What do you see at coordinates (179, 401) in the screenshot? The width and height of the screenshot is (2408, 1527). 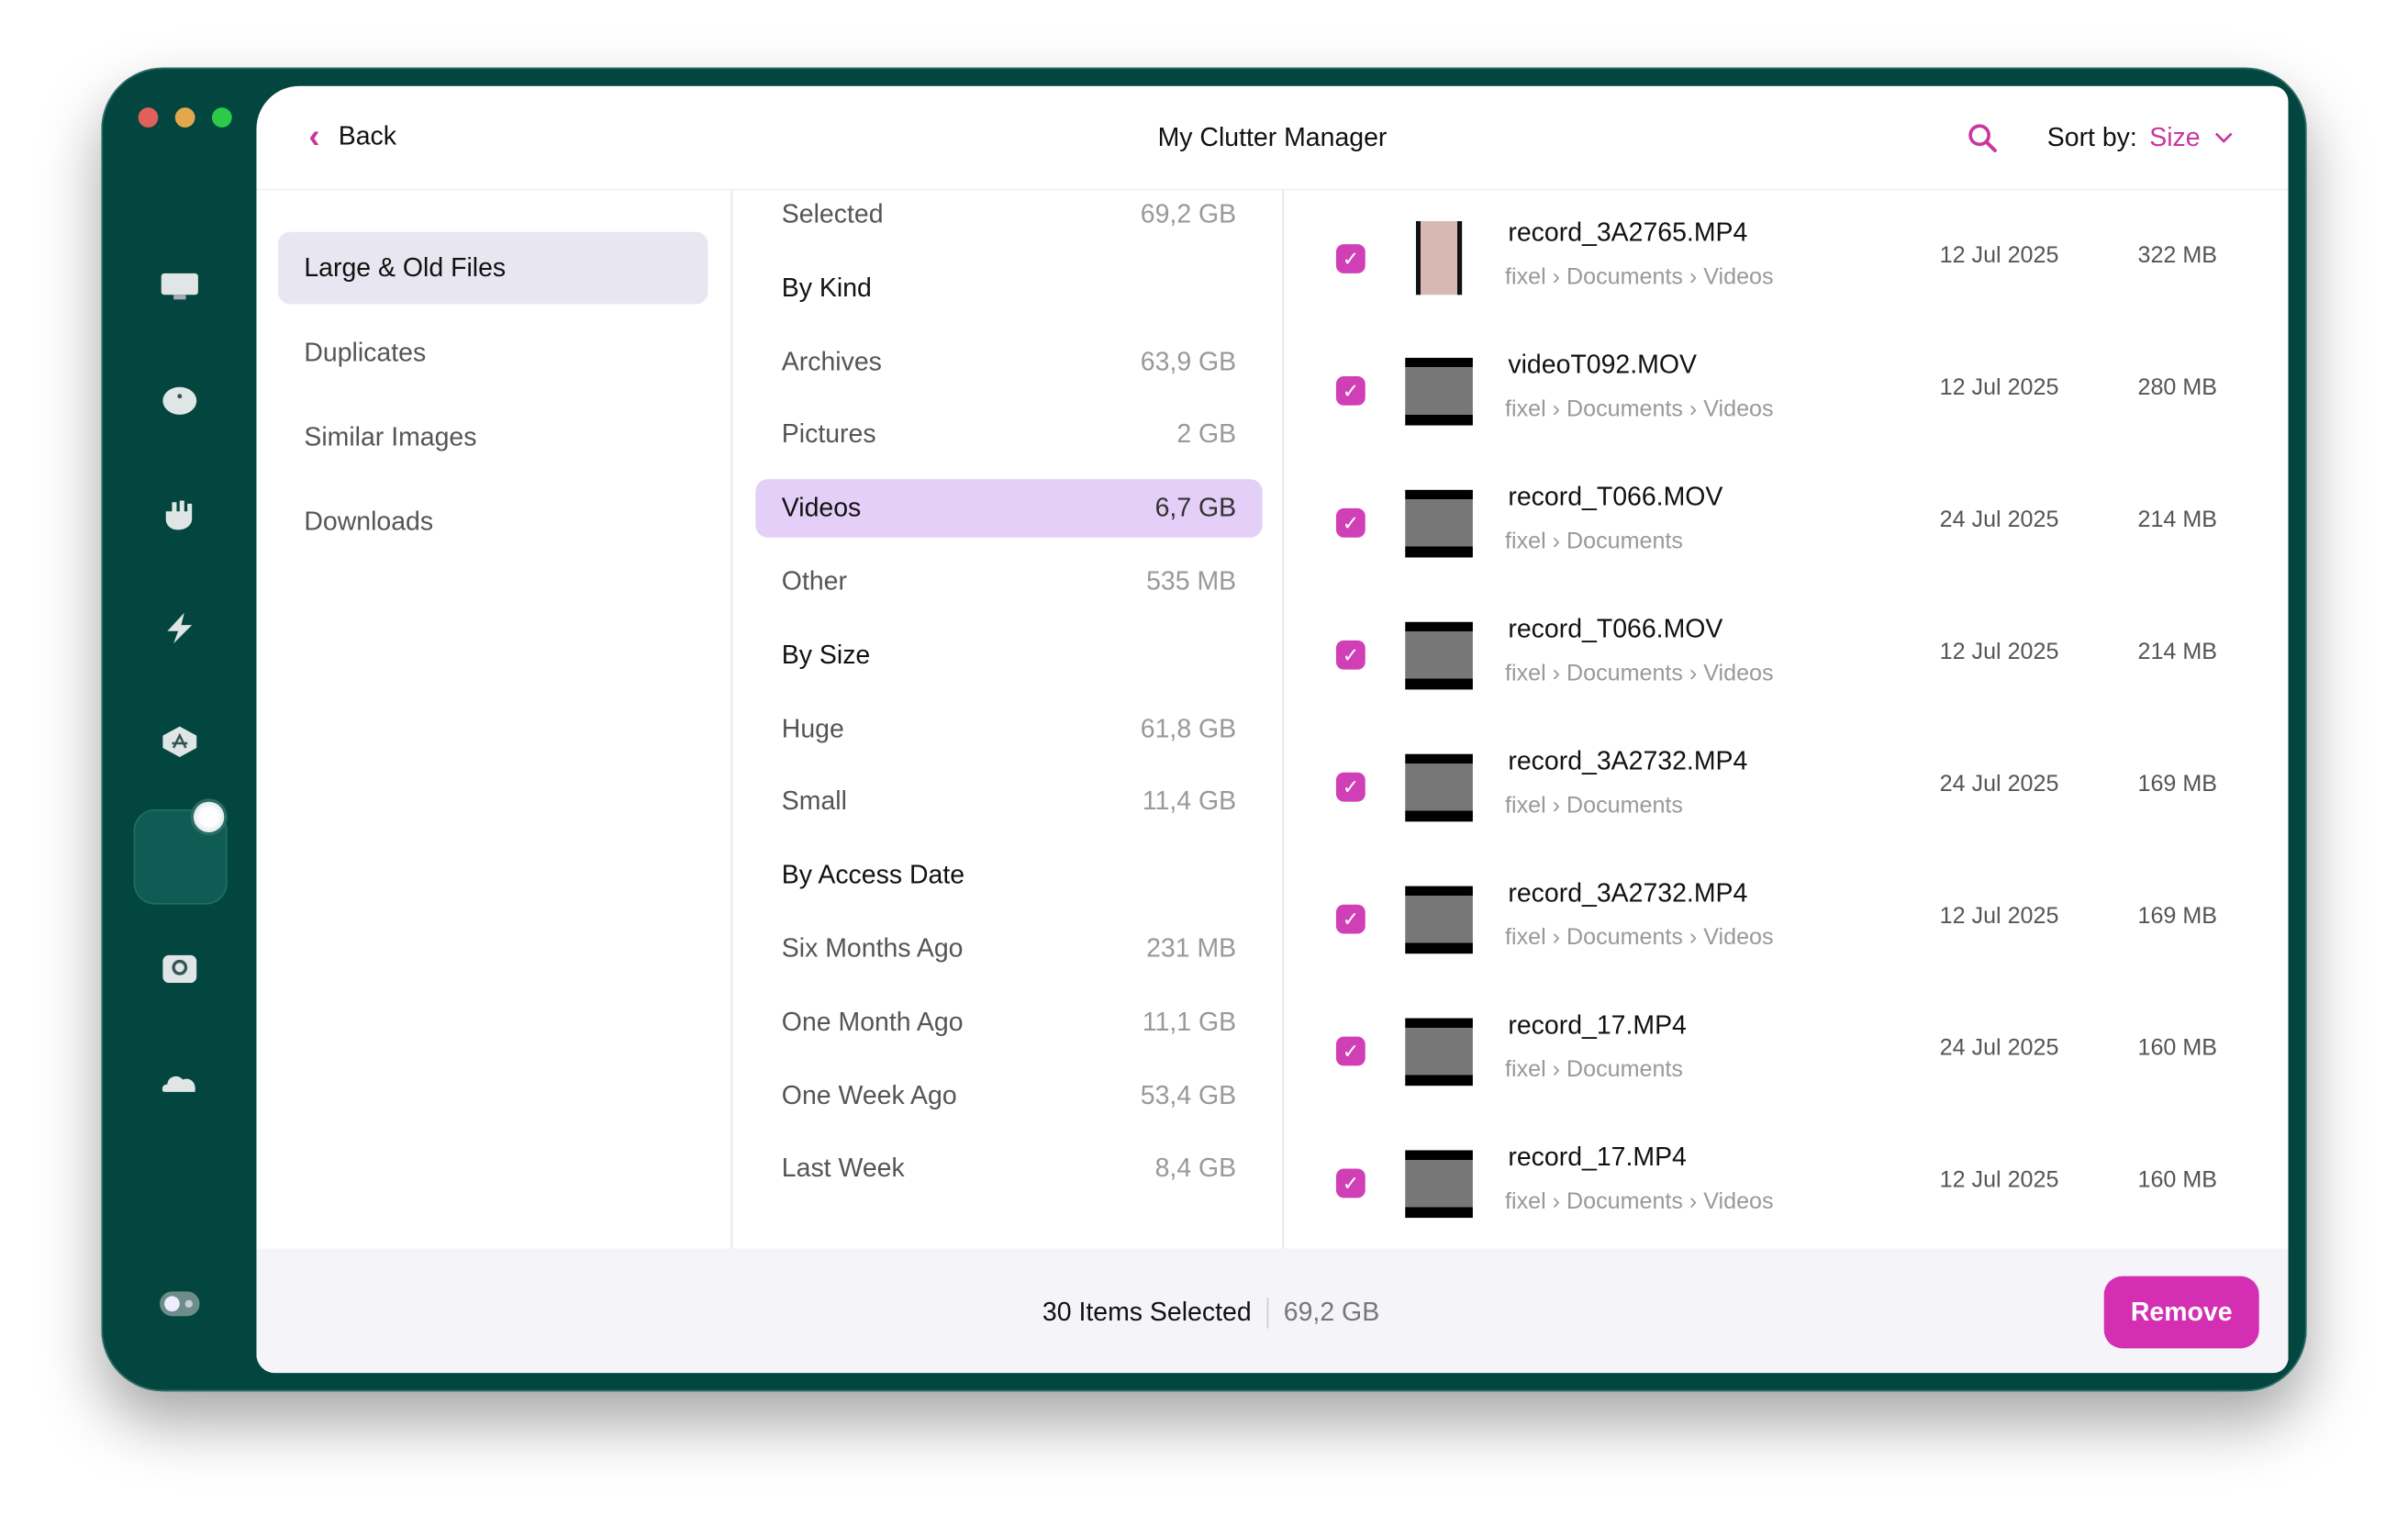 I see `disk-icon` at bounding box center [179, 401].